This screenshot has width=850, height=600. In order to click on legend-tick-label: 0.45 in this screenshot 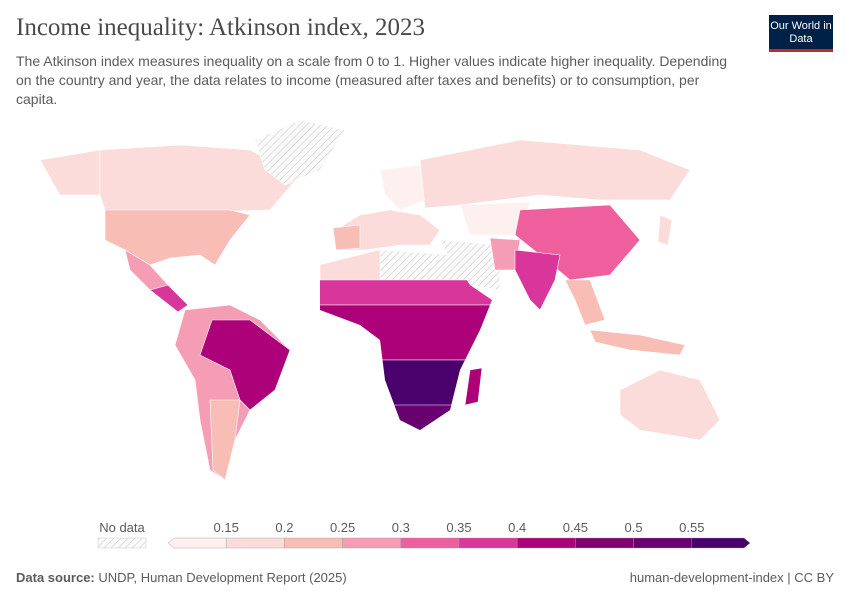, I will do `click(575, 527)`.